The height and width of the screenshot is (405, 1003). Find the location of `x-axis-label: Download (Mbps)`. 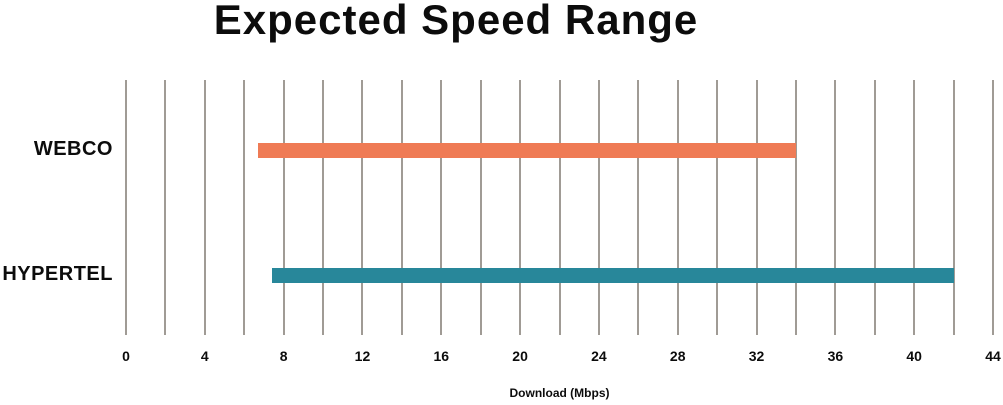

x-axis-label: Download (Mbps) is located at coordinates (559, 393).